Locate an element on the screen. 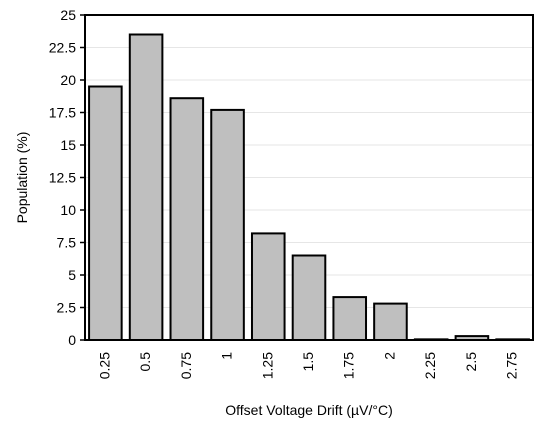 The width and height of the screenshot is (537, 422). y-tick-label: 0 is located at coordinates (72, 340).